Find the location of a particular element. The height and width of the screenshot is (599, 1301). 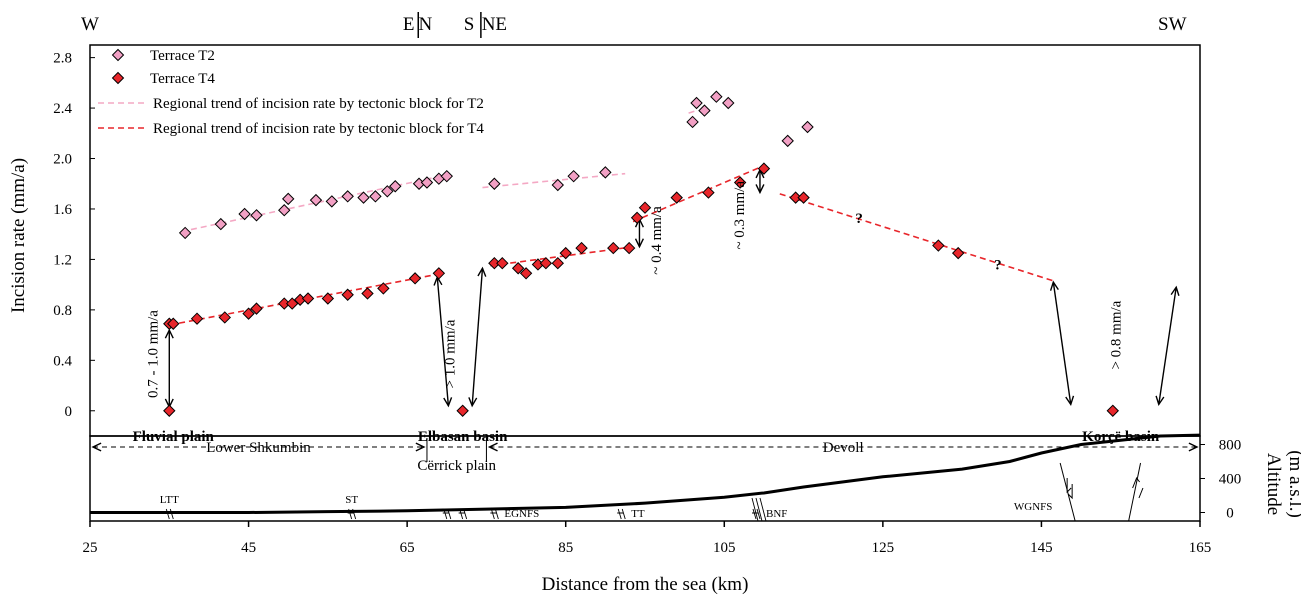

place-label: Elbasan basin is located at coordinates (463, 437).